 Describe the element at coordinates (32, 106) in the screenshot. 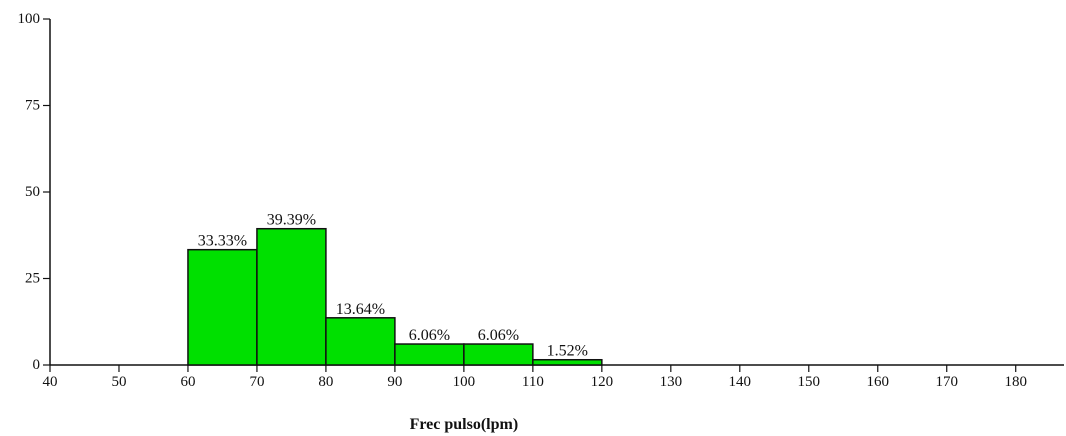

I see `y-tick-label: 75` at that location.